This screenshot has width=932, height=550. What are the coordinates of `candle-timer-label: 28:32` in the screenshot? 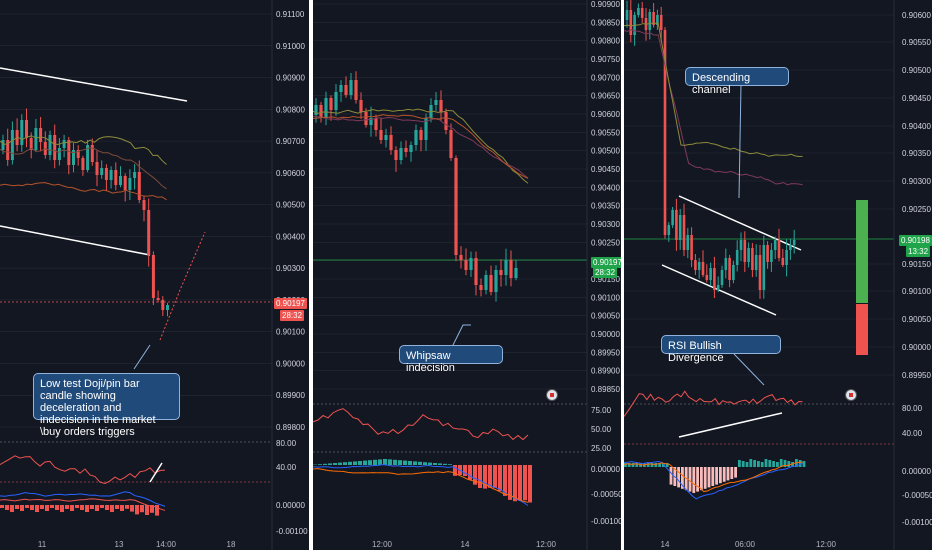 It's located at (605, 272).